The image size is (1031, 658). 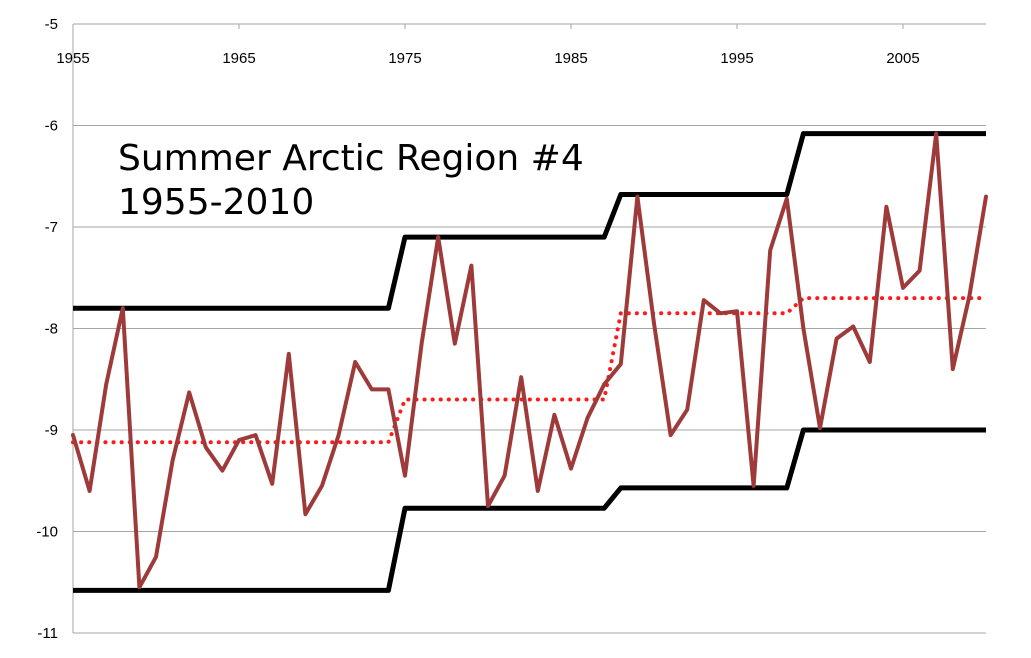 I want to click on chart-title: Summer Arctic Region #4 1955-2010, so click(x=351, y=180).